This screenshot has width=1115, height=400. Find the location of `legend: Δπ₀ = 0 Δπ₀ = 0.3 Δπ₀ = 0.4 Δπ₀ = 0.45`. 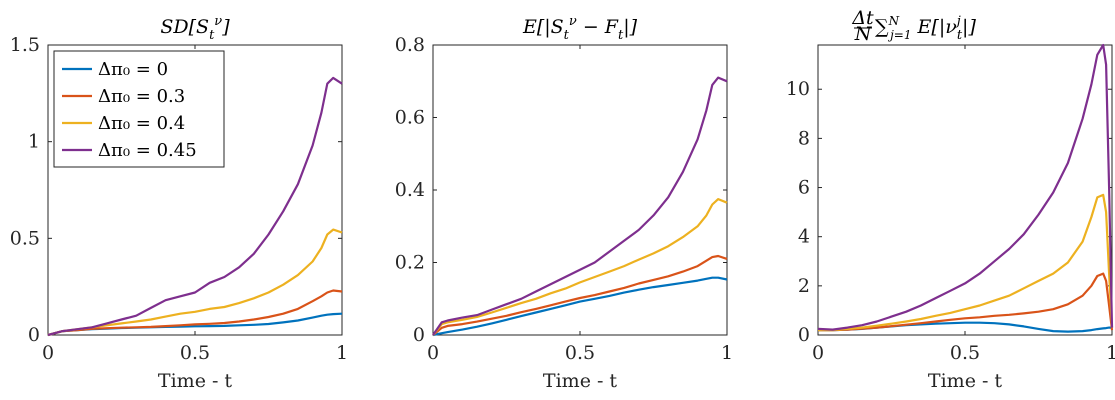

legend: Δπ₀ = 0 Δπ₀ = 0.3 Δπ₀ = 0.4 Δπ₀ = 0.45 is located at coordinates (139, 109).